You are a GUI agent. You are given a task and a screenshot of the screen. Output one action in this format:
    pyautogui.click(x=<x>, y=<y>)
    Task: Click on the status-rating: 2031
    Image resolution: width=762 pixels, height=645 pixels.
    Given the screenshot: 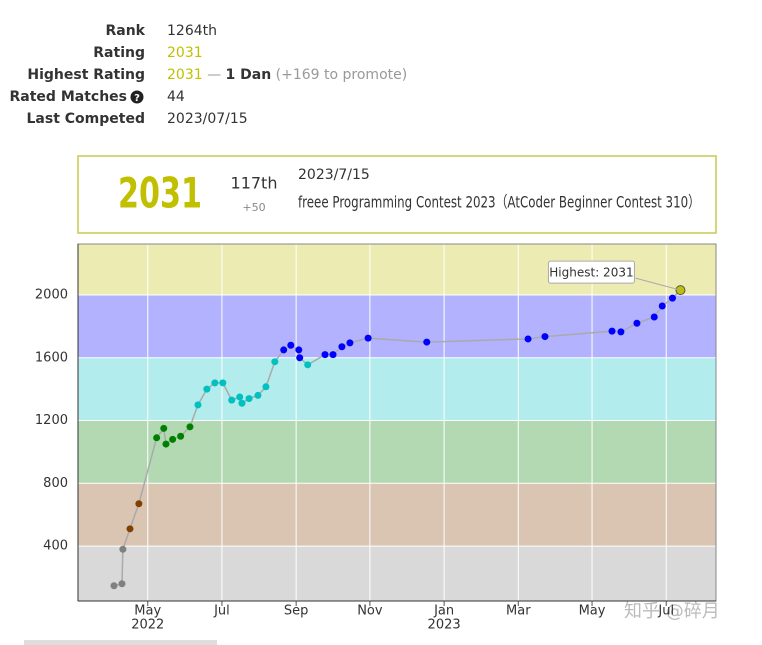 What is the action you would take?
    pyautogui.click(x=160, y=193)
    